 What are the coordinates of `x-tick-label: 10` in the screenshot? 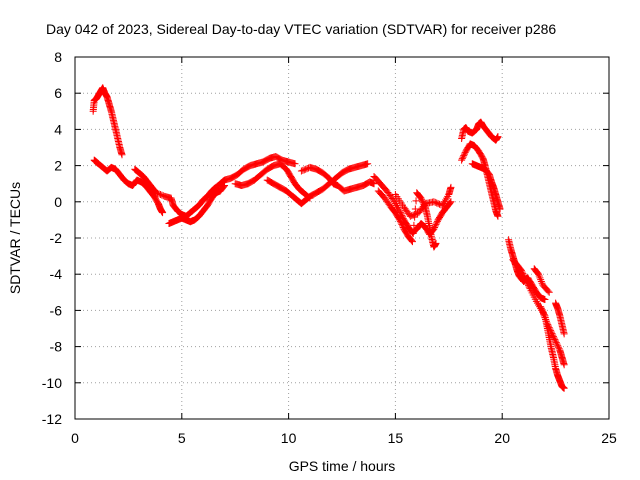 It's located at (289, 438).